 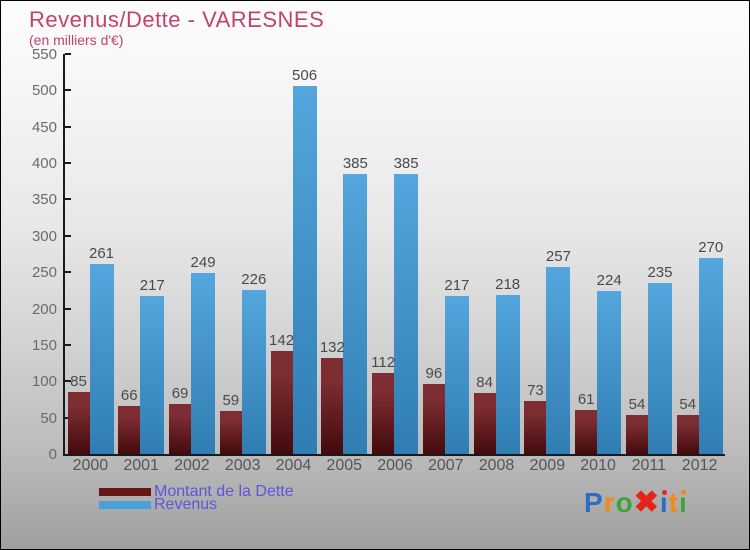 What do you see at coordinates (648, 264) in the screenshot?
I see `year-group-2011: 54 235 2011` at bounding box center [648, 264].